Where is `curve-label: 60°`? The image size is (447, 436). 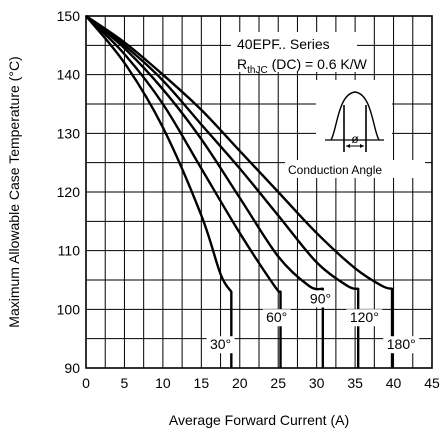
curve-label: 60° is located at coordinates (276, 317).